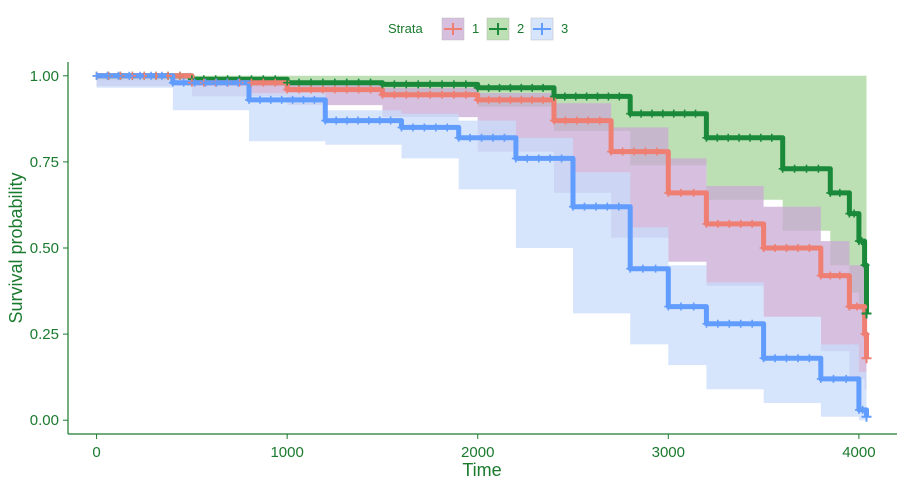 The height and width of the screenshot is (488, 906). I want to click on x-tick-label: 1000, so click(286, 452).